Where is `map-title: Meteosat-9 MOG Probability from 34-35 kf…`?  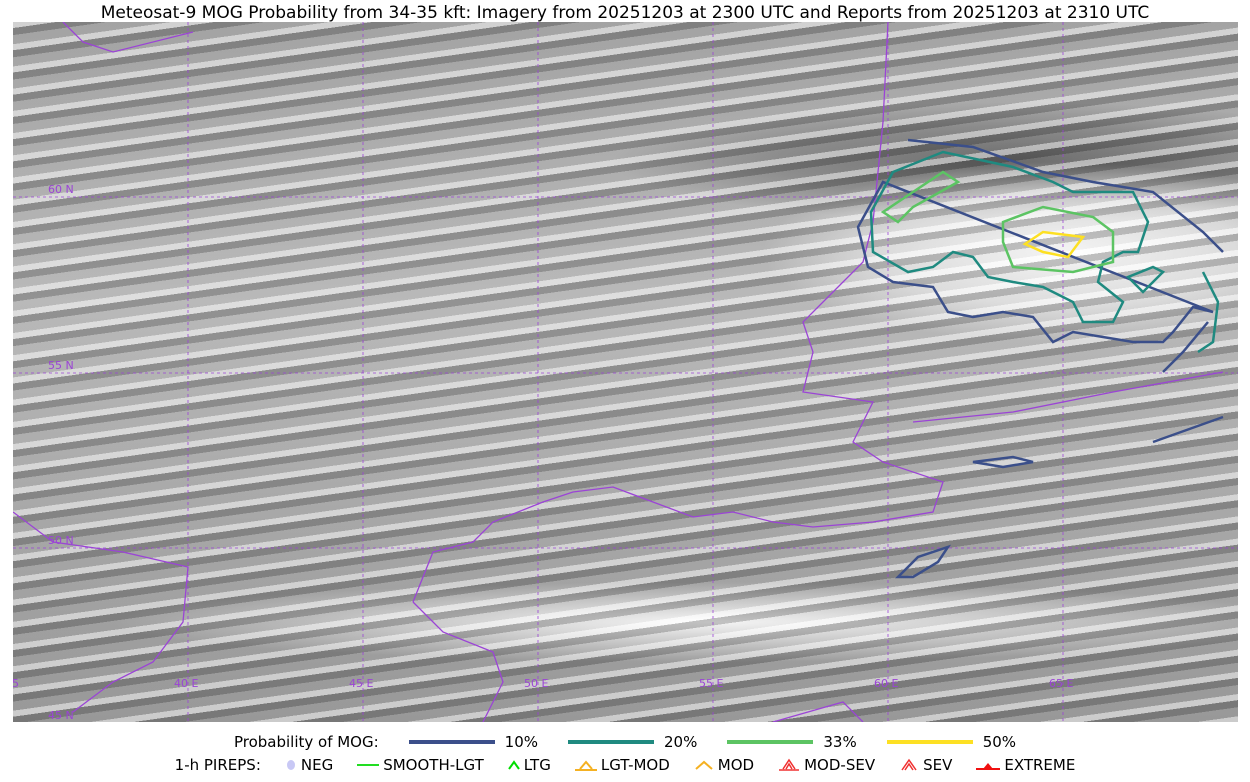 map-title: Meteosat-9 MOG Probability from 34-35 kf… is located at coordinates (625, 13).